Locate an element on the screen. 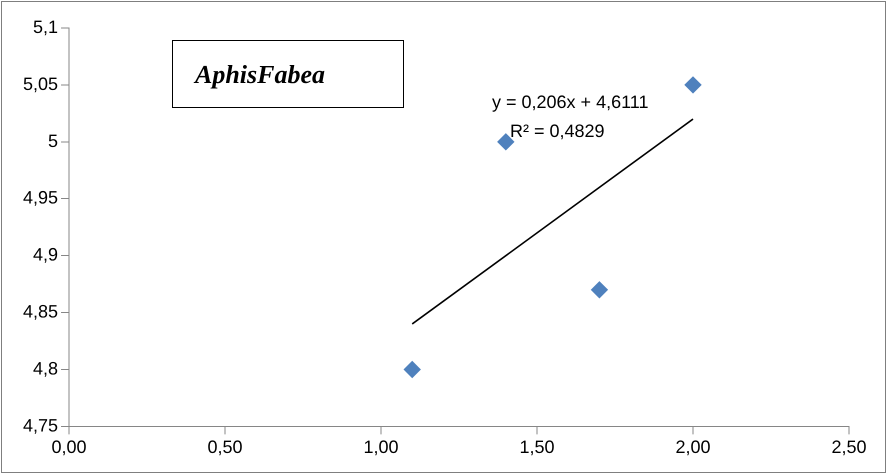  y-tick-label: 5 is located at coordinates (53, 140).